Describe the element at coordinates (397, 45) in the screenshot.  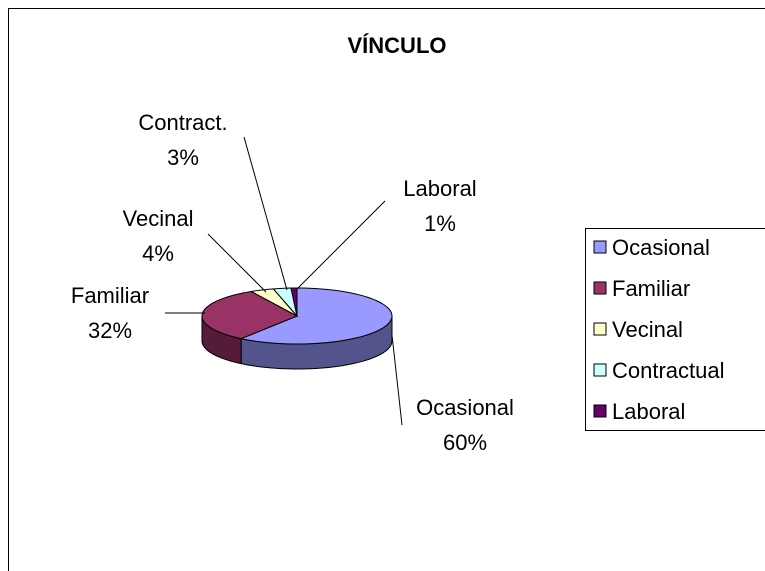
I see `chart-title: VÍNCULO` at that location.